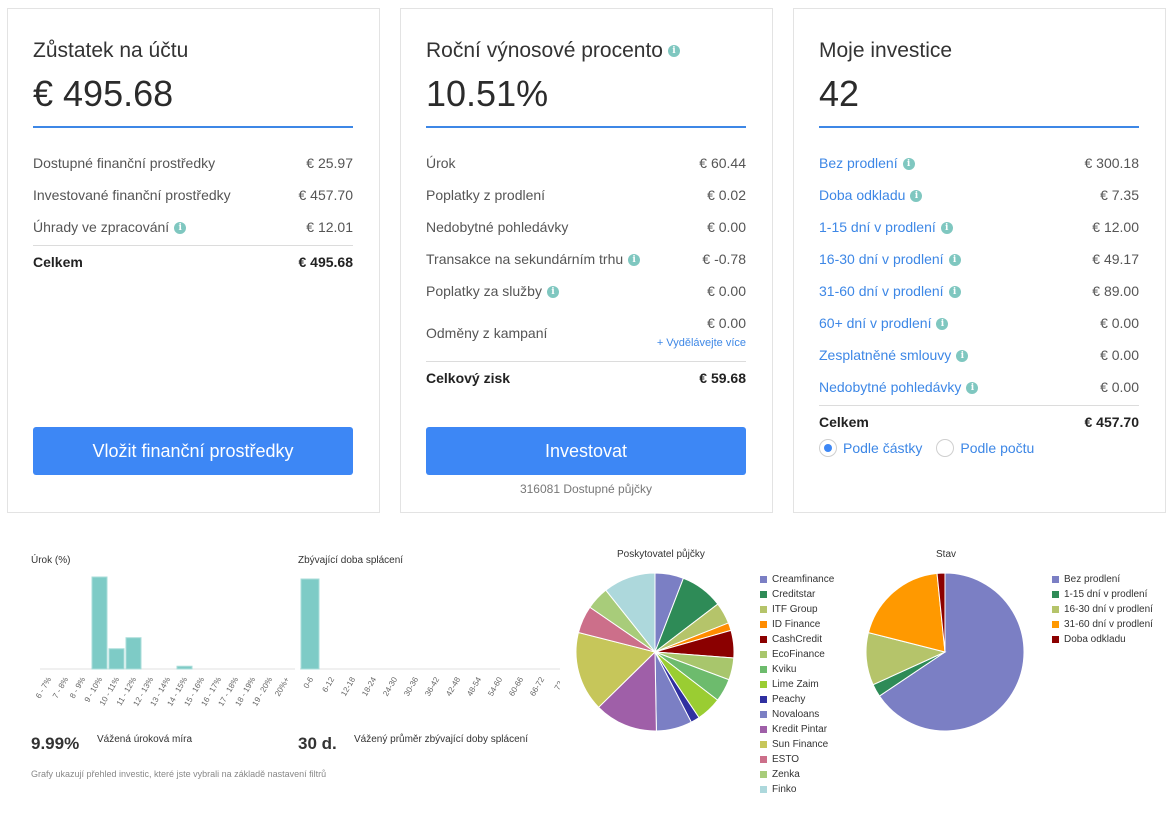 The width and height of the screenshot is (1173, 824). I want to click on row-value: € 12.00, so click(1115, 227).